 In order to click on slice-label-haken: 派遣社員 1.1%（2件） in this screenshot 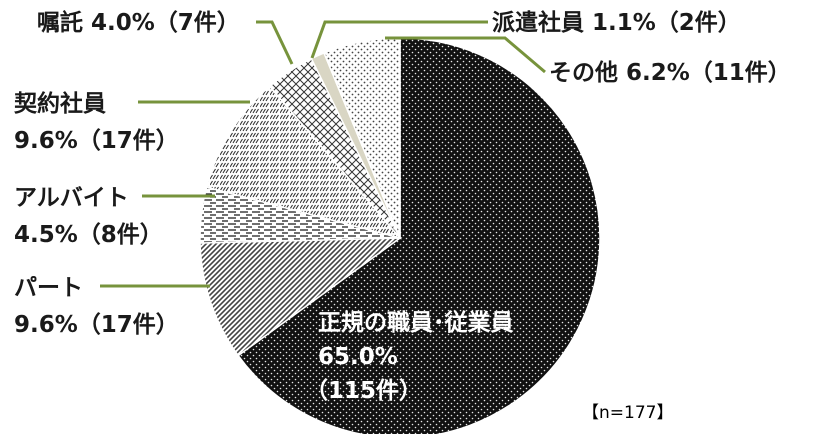, I will do `click(616, 22)`.